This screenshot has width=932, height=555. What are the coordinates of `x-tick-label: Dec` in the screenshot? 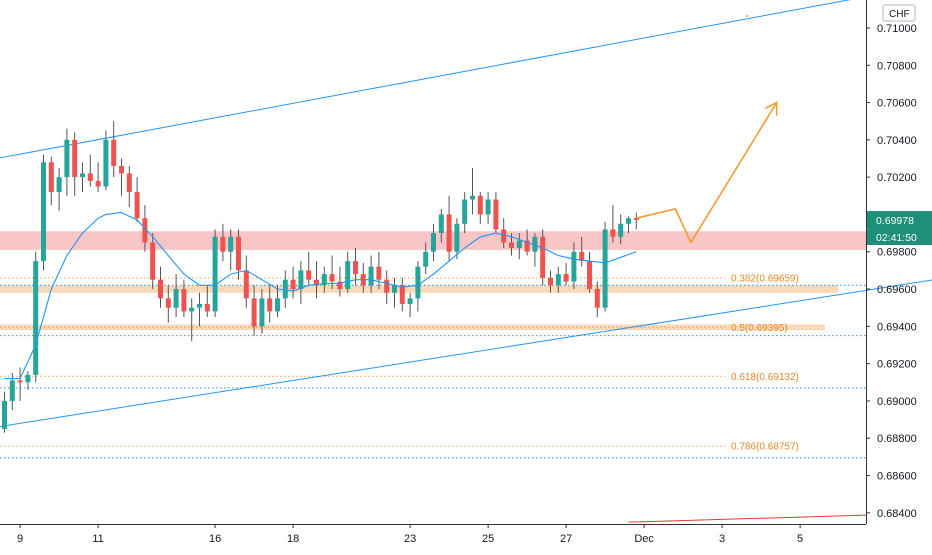 It's located at (644, 539).